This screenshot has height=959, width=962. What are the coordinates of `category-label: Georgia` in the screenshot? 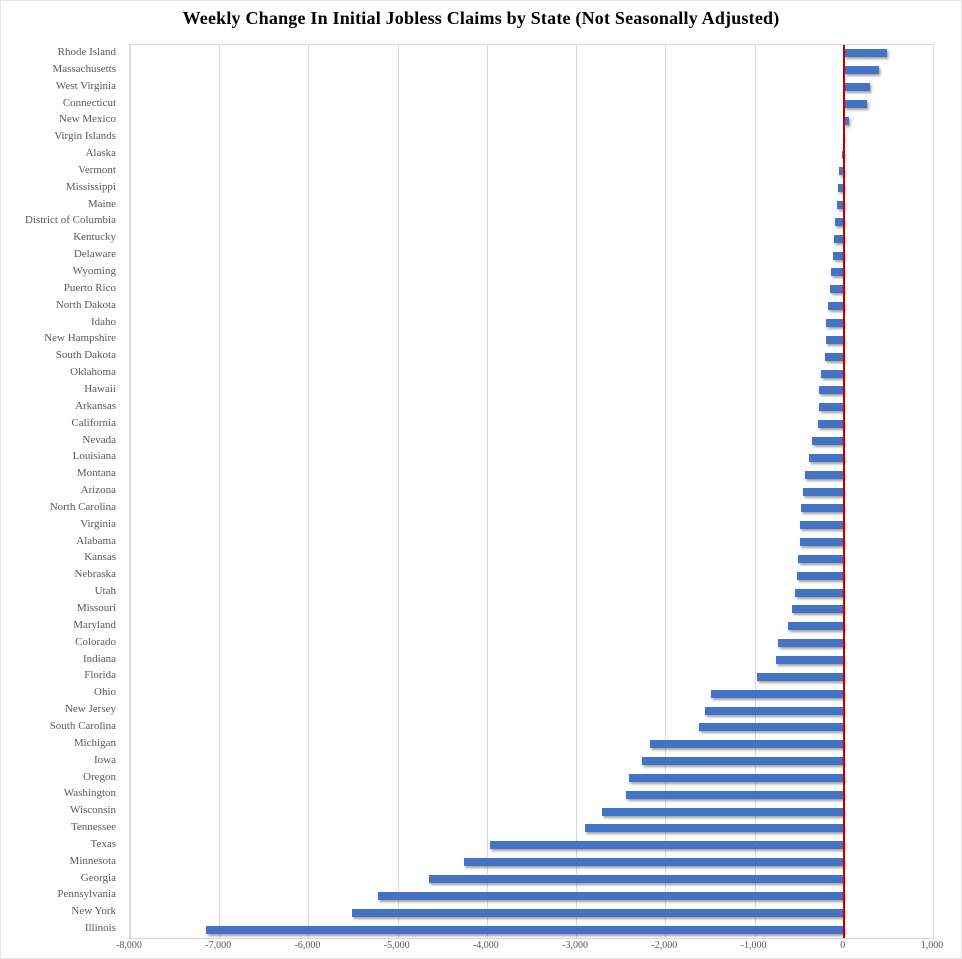 It's located at (98, 877).